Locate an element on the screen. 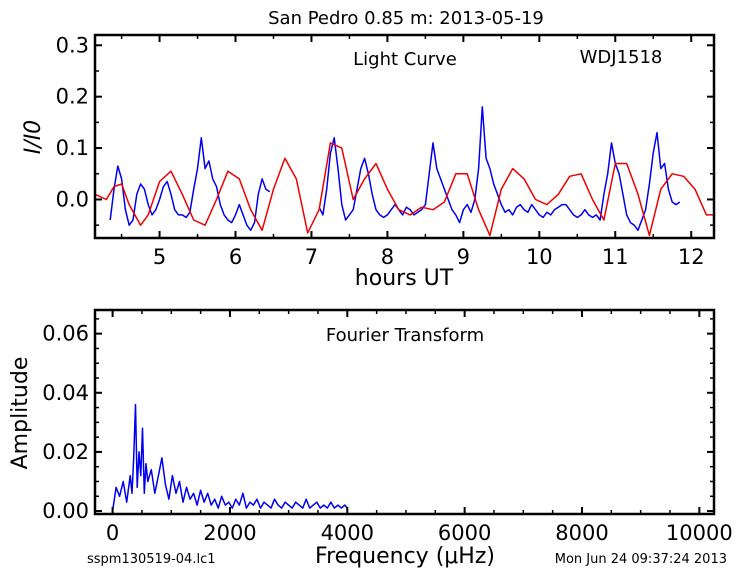 The height and width of the screenshot is (581, 742). y-tick-label: 0.06 is located at coordinates (65, 334).